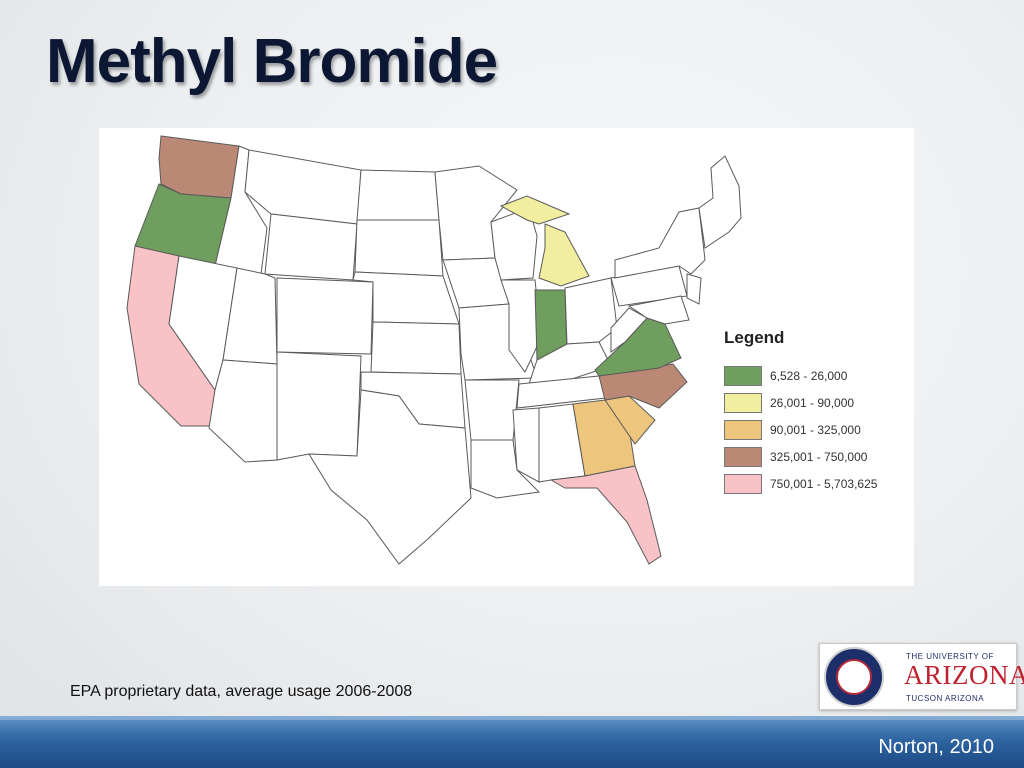  I want to click on legend-label: 750,001 - 5,703,625, so click(824, 483).